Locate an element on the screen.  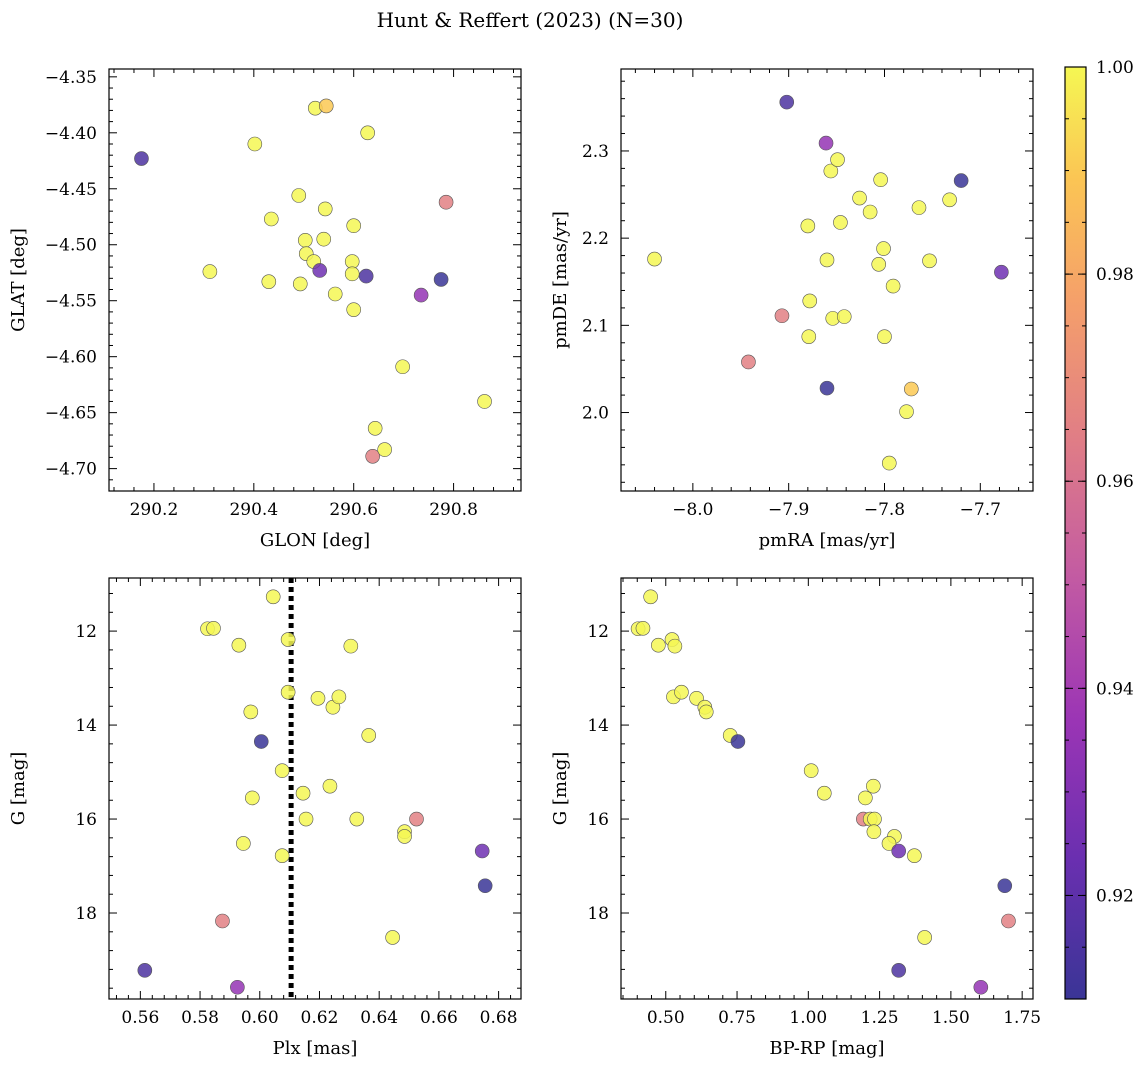
y-tick-label: 16 is located at coordinates (598, 820).